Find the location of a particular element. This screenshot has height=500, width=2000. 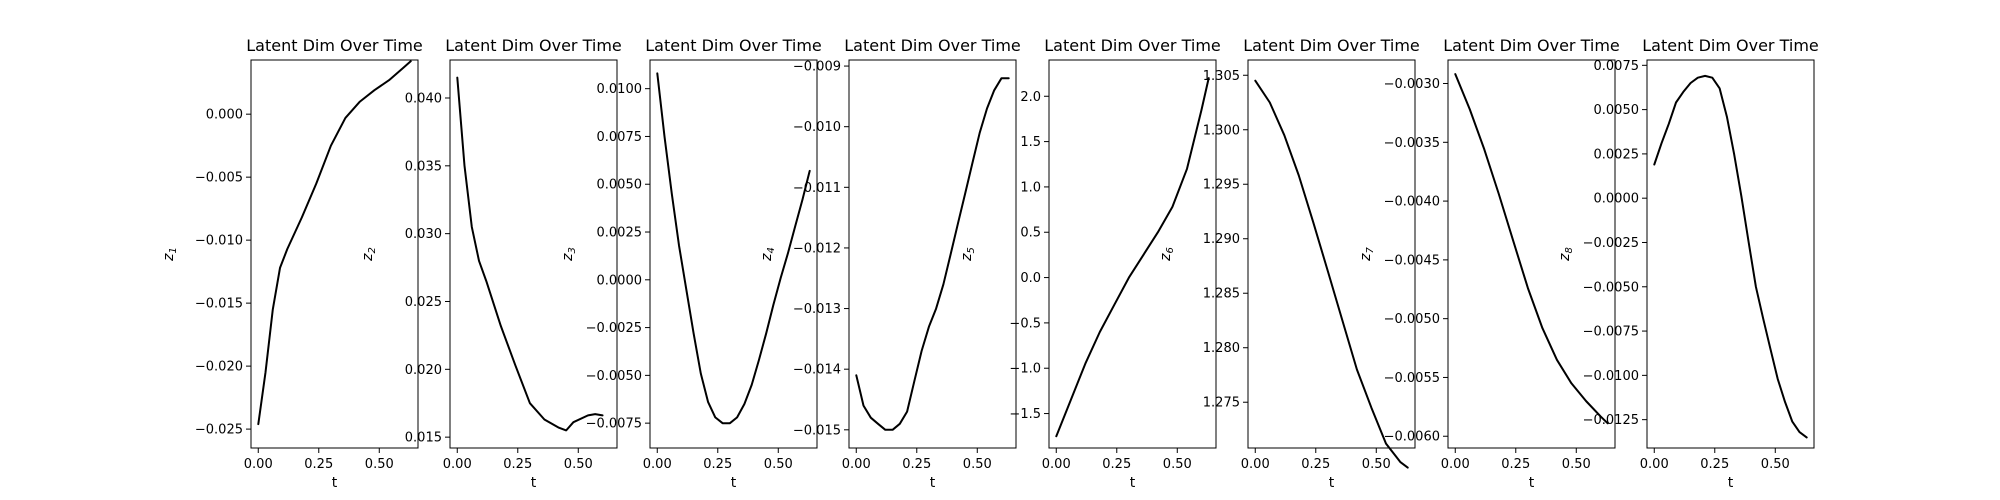

y-tick-label: −0.025 is located at coordinates (219, 430).